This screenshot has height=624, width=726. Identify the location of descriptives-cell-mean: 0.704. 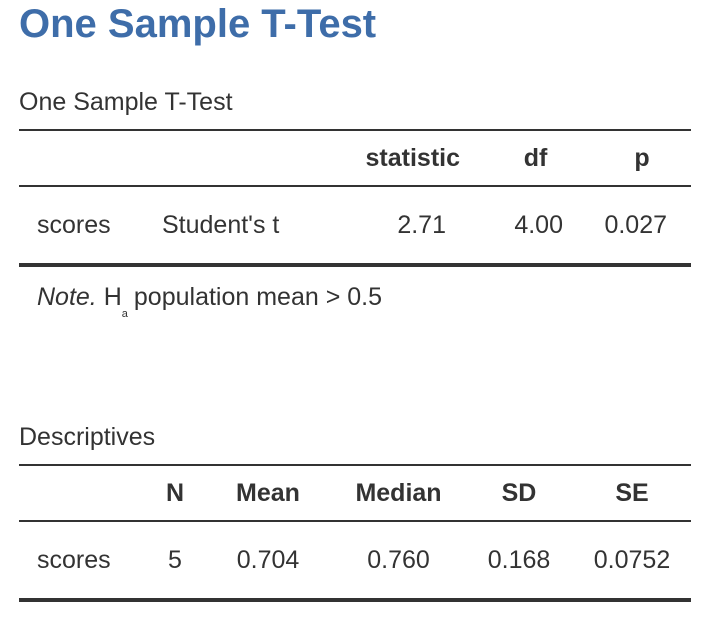
(268, 559).